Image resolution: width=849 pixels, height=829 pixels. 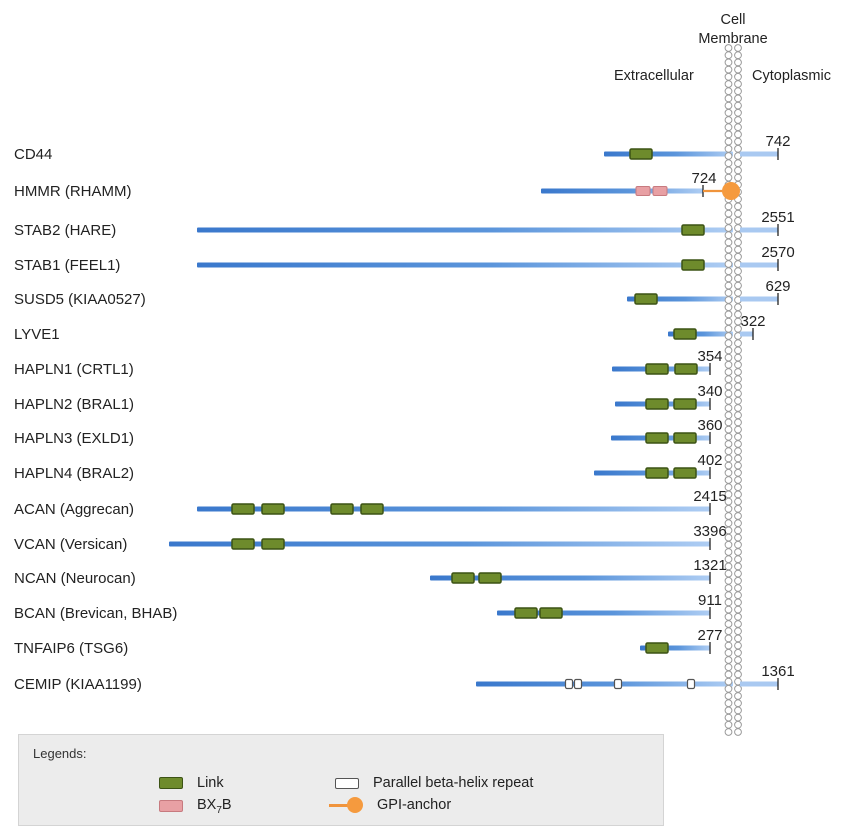 I want to click on protein-10-length-label: 2415, so click(x=709, y=496).